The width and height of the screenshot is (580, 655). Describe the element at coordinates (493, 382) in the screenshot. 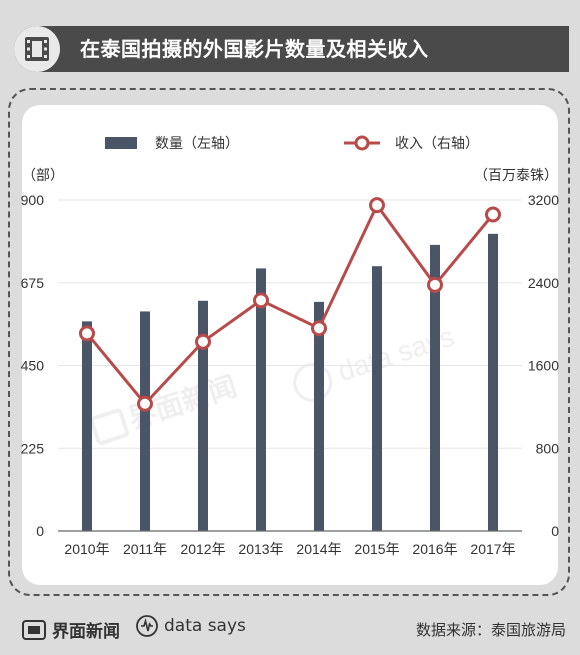

I see `bar-2017年` at that location.